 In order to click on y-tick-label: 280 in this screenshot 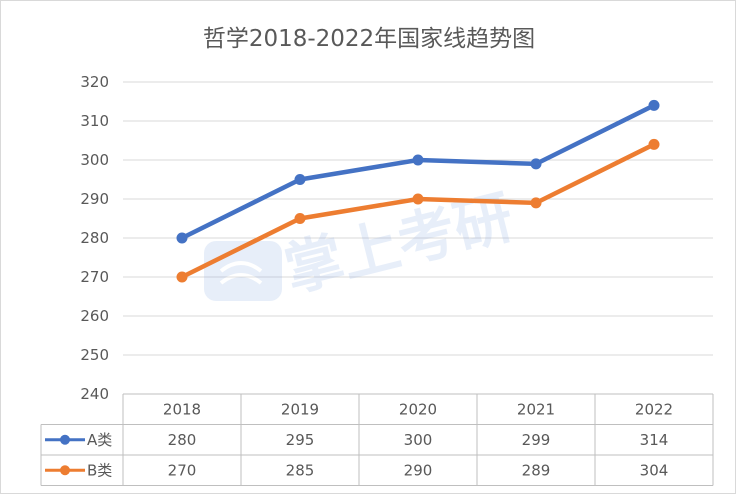, I will do `click(94, 238)`.